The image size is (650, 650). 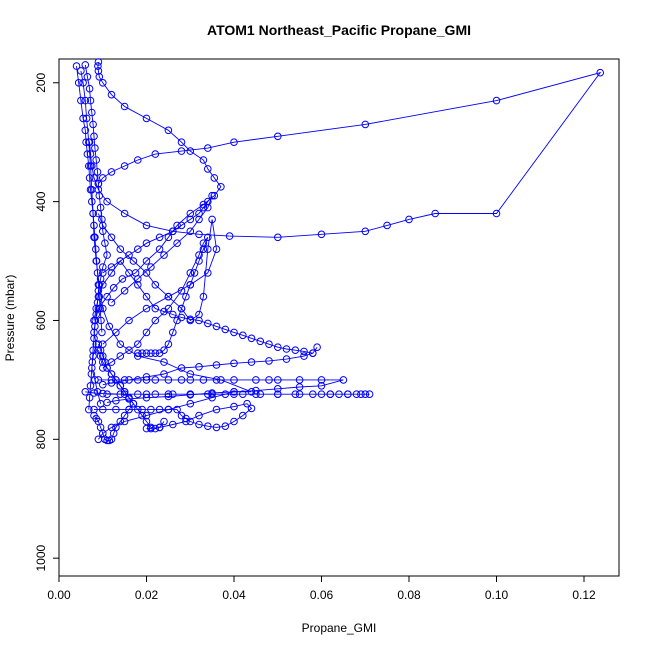 I want to click on x-tick-label: 0.10, so click(x=497, y=595).